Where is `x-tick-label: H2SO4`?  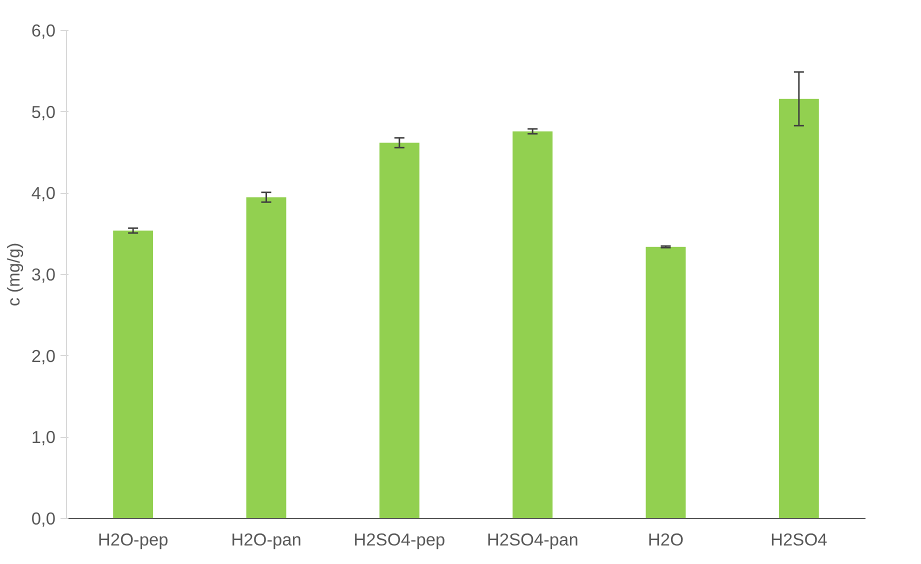 x-tick-label: H2SO4 is located at coordinates (799, 540).